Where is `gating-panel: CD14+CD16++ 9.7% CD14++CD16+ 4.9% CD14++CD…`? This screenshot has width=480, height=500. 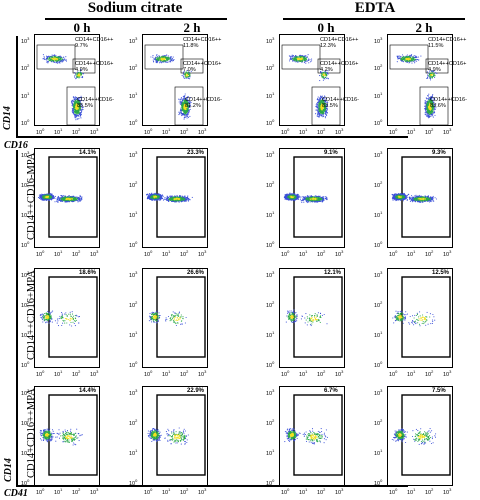 gating-panel: CD14+CD16++ 9.7% CD14++CD16+ 4.9% CD14++CD… is located at coordinates (74, 80).